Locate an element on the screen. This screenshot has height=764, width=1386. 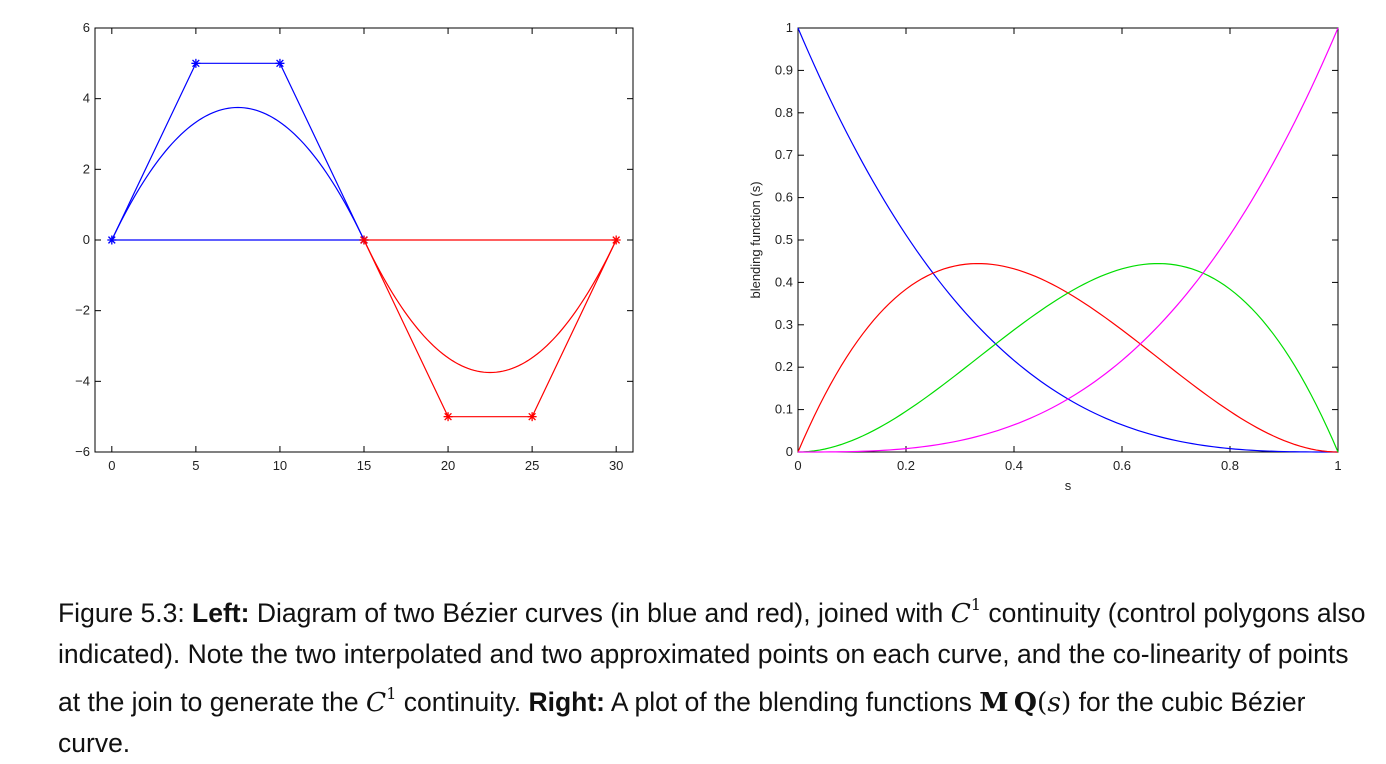
right-x-axis-label: s is located at coordinates (1068, 485).